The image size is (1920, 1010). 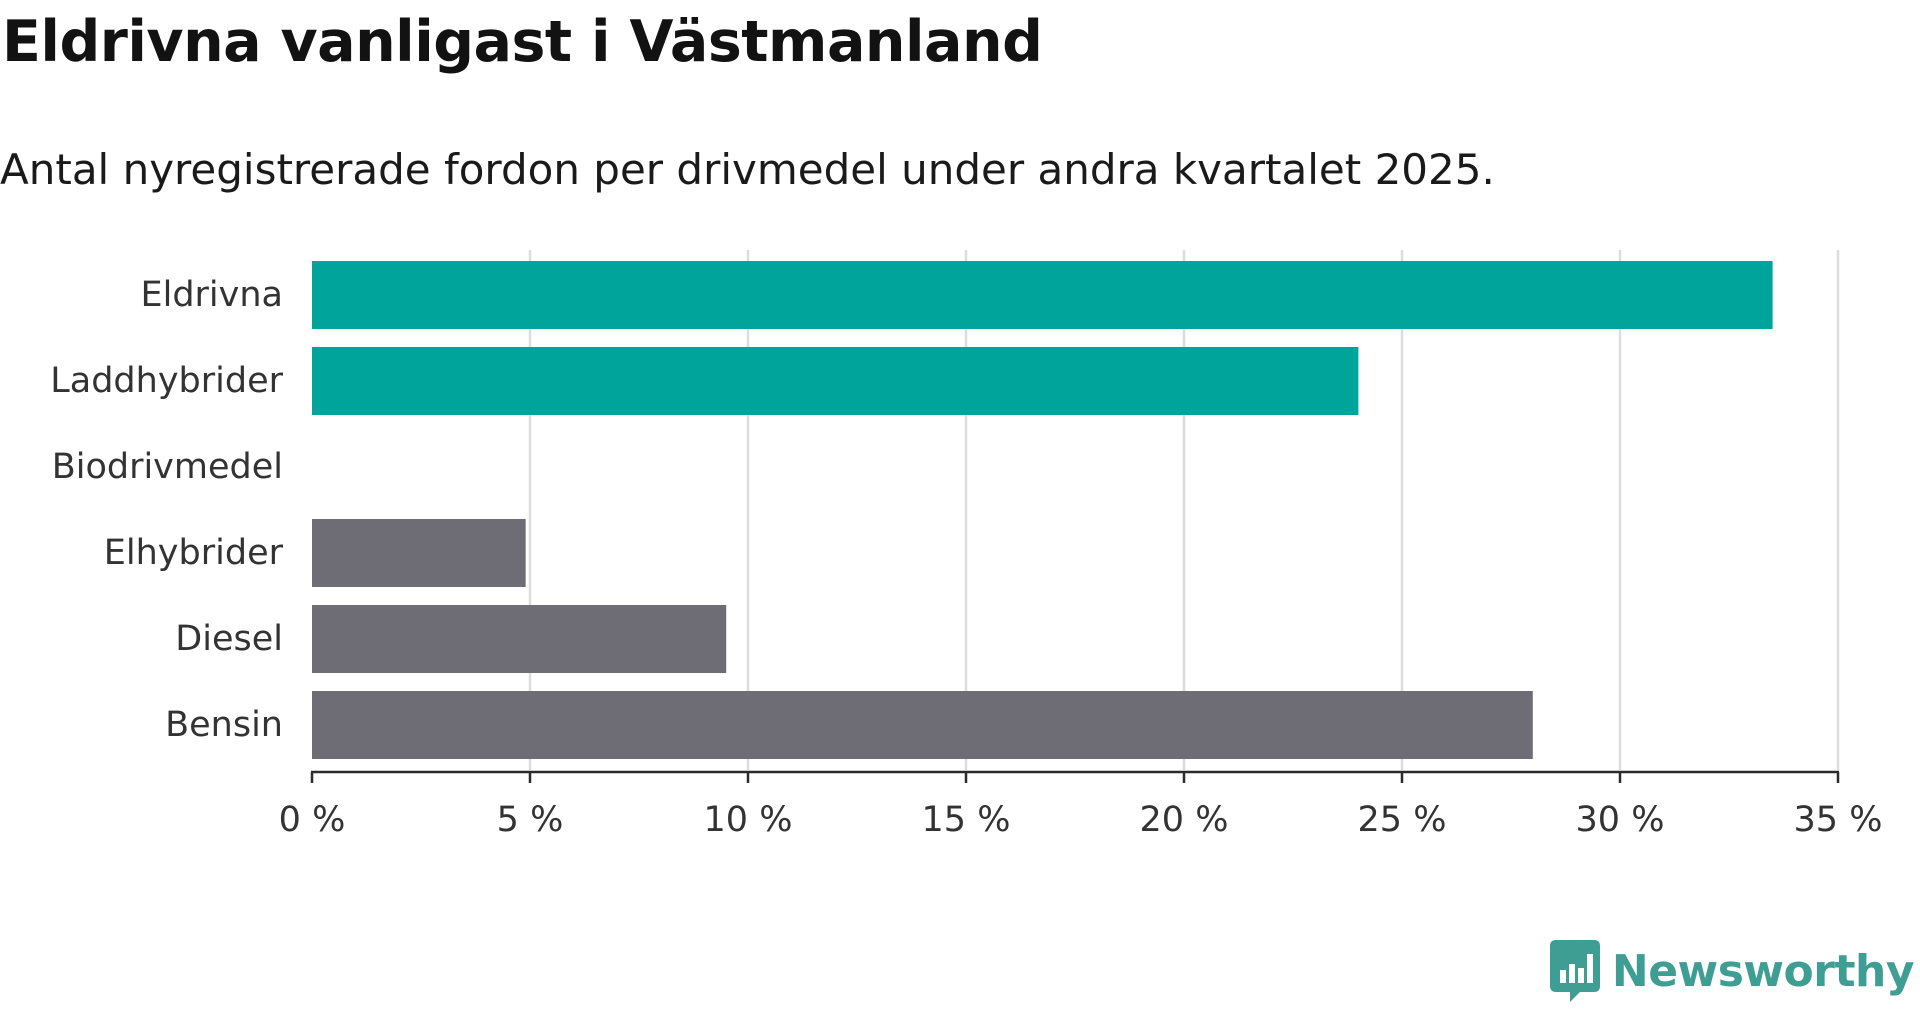 I want to click on bar-diesel, so click(x=519, y=639).